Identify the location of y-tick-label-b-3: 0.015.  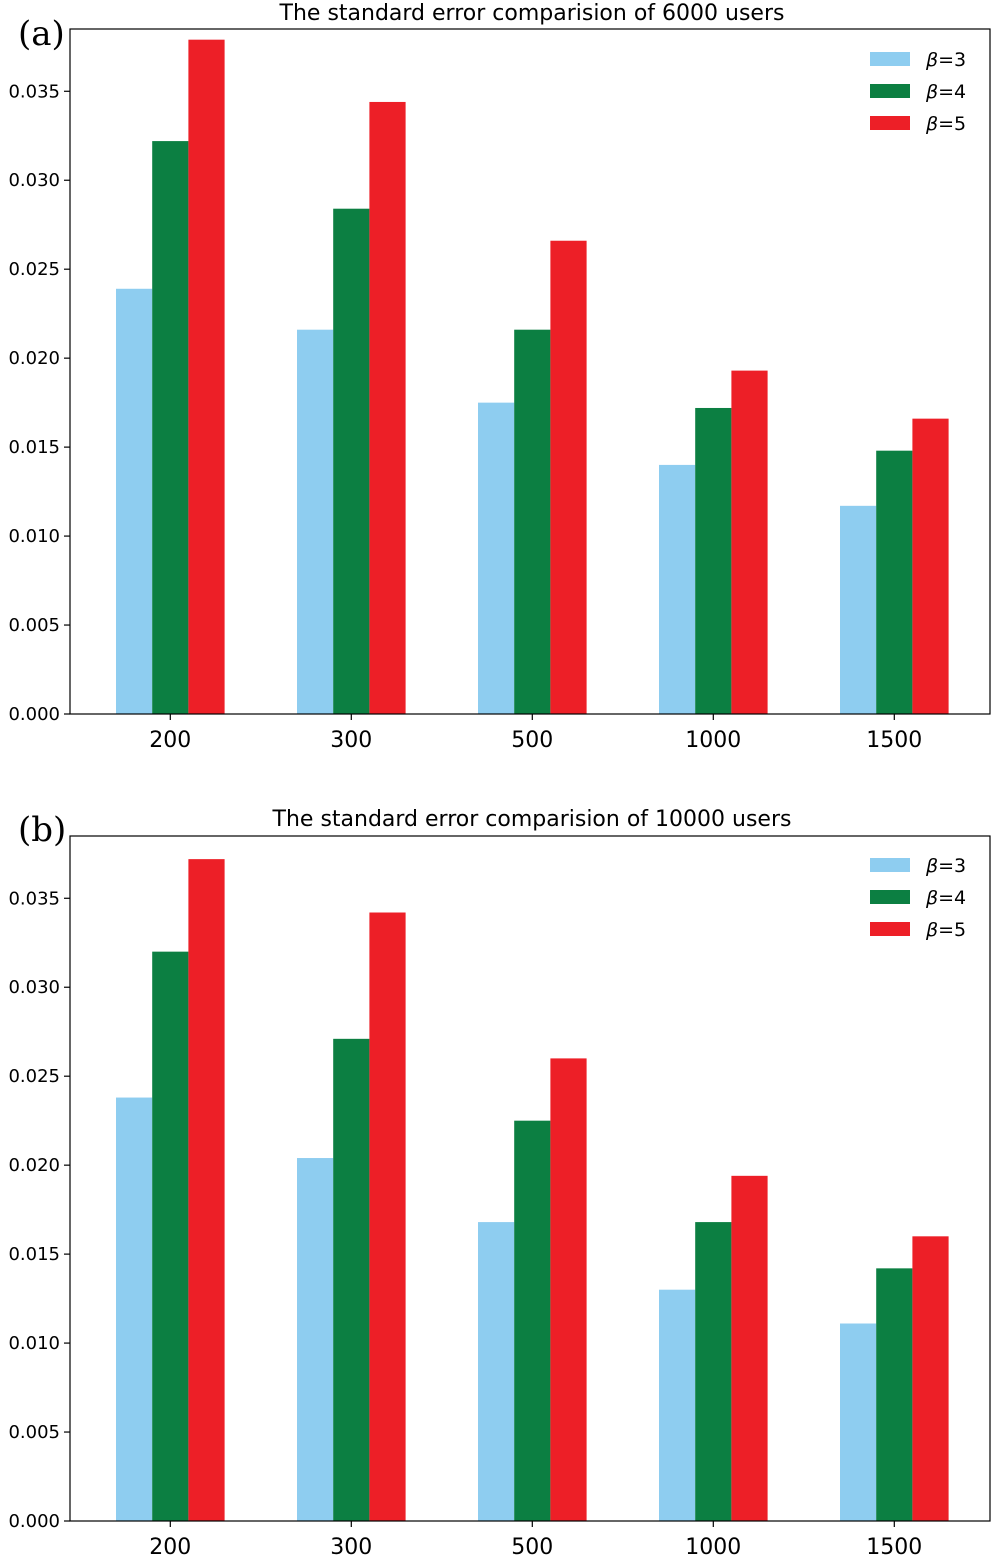
(34, 1254).